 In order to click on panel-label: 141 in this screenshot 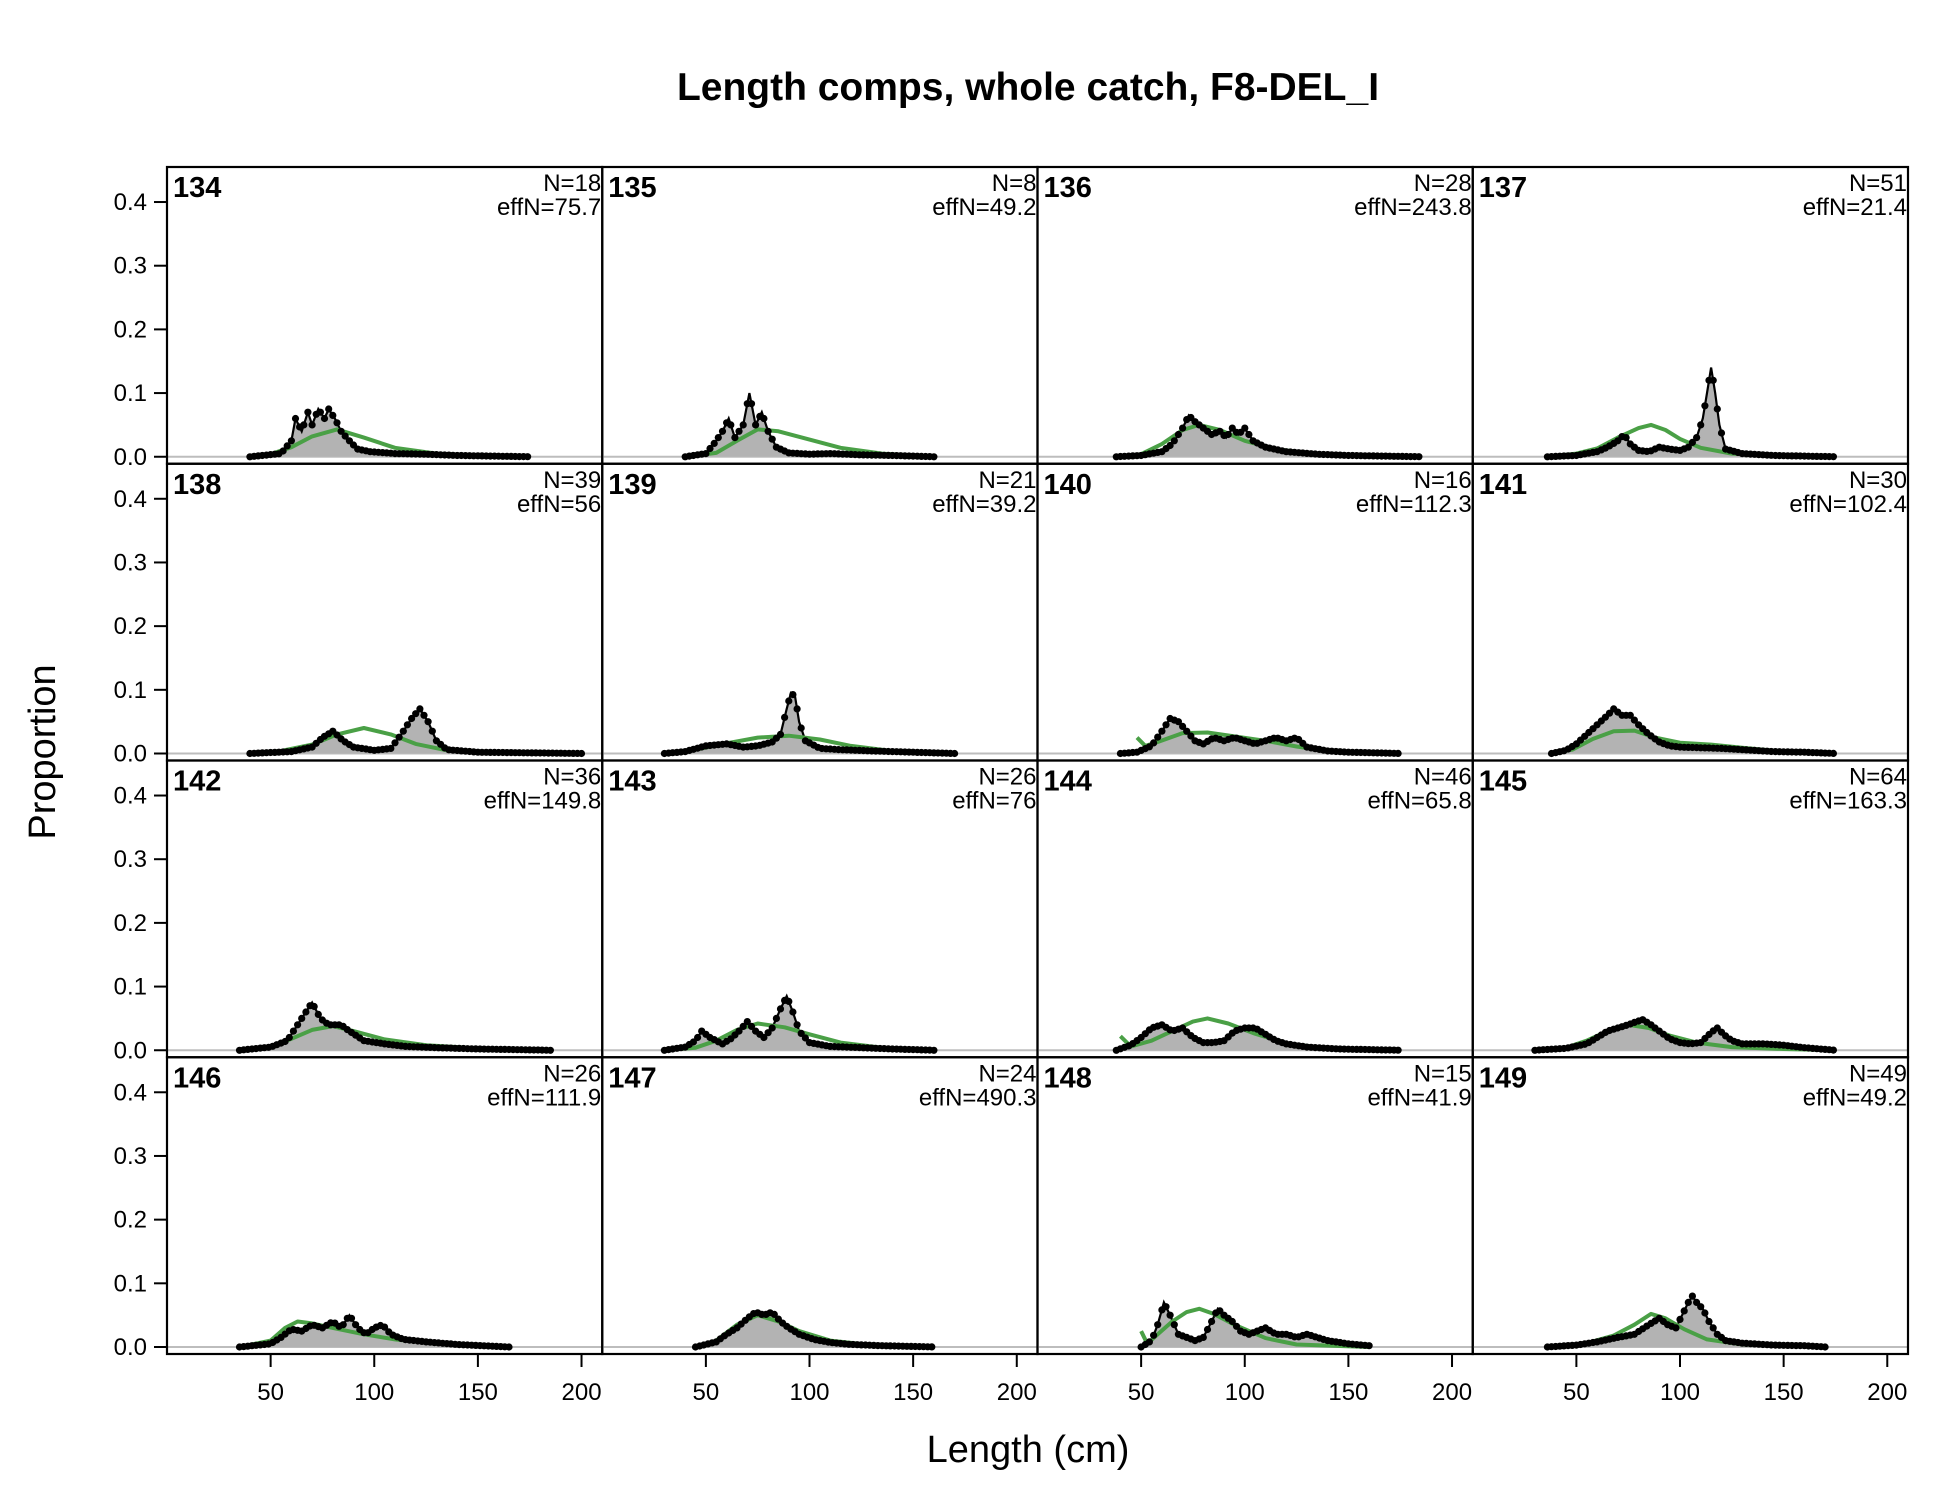, I will do `click(1503, 485)`.